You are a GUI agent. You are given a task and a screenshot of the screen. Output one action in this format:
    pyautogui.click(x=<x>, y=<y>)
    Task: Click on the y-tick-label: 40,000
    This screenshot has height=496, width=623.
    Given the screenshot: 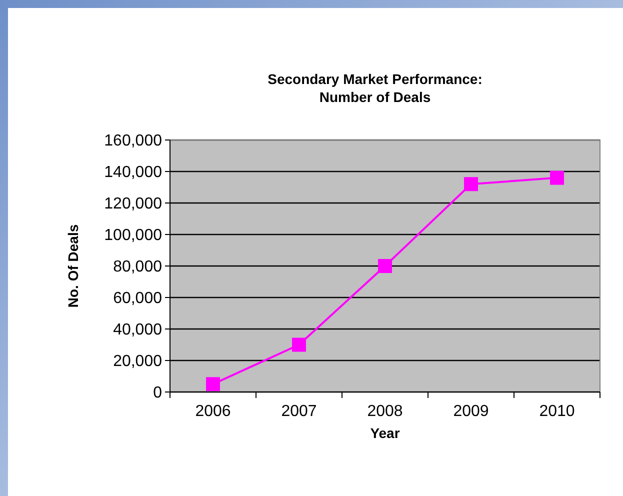 What is the action you would take?
    pyautogui.click(x=137, y=330)
    